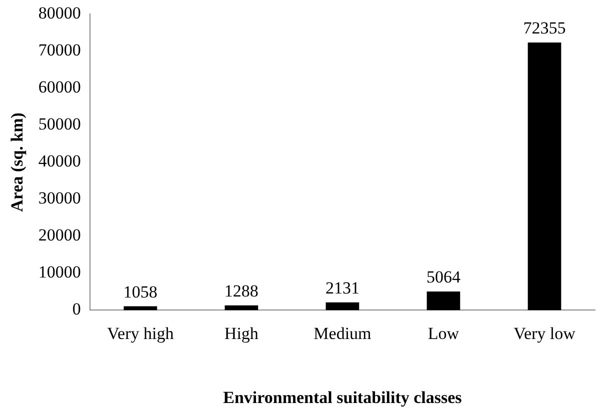 This screenshot has width=607, height=417. Describe the element at coordinates (59, 13) in the screenshot. I see `y-tick-label: 80000` at that location.